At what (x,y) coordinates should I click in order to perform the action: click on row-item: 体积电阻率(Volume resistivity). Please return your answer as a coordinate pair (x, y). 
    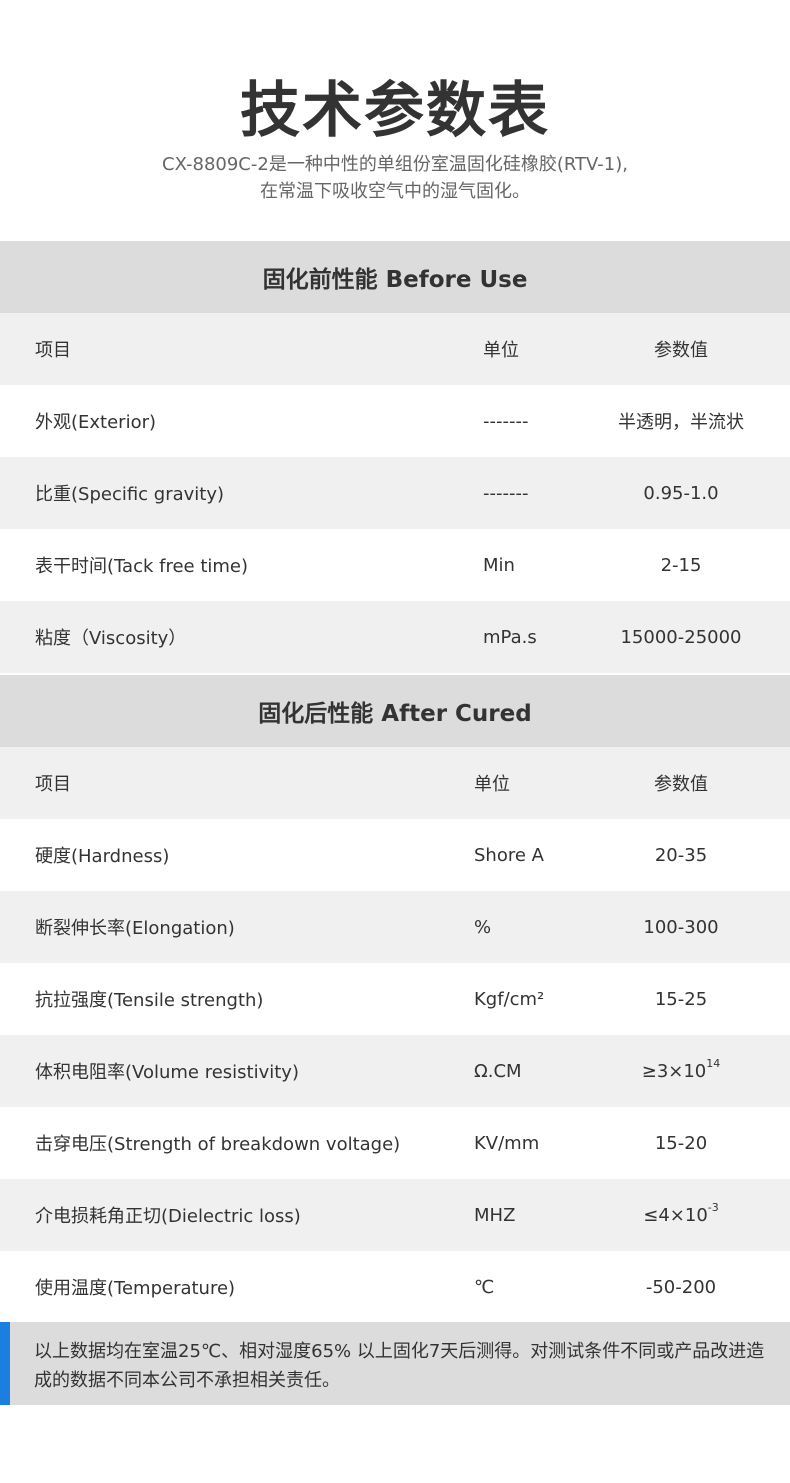
    Looking at the image, I should click on (167, 1072).